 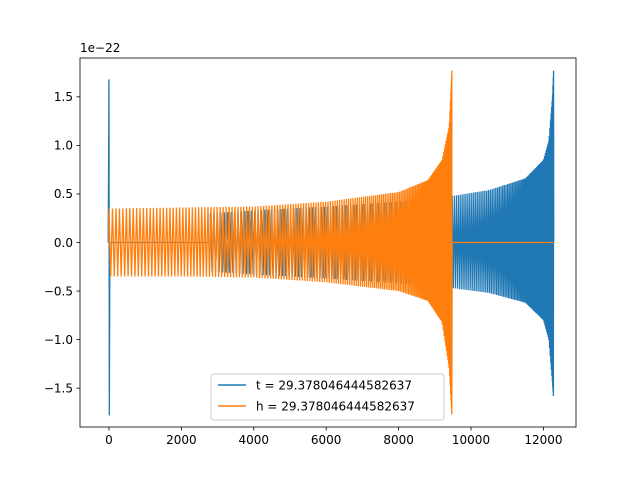 What do you see at coordinates (63, 97) in the screenshot?
I see `y-tick-label: 1.5` at bounding box center [63, 97].